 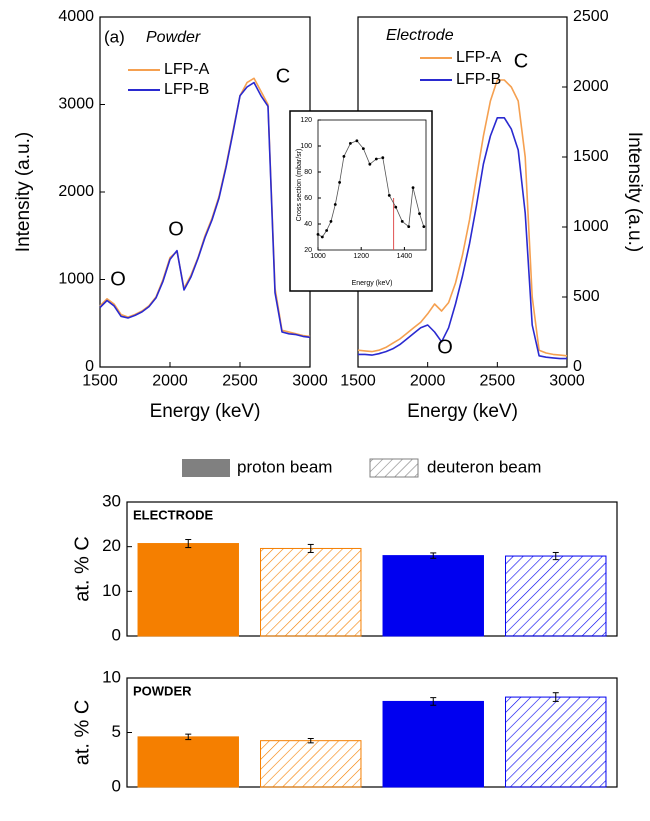 What do you see at coordinates (114, 36) in the screenshot?
I see `annotation: (a)` at bounding box center [114, 36].